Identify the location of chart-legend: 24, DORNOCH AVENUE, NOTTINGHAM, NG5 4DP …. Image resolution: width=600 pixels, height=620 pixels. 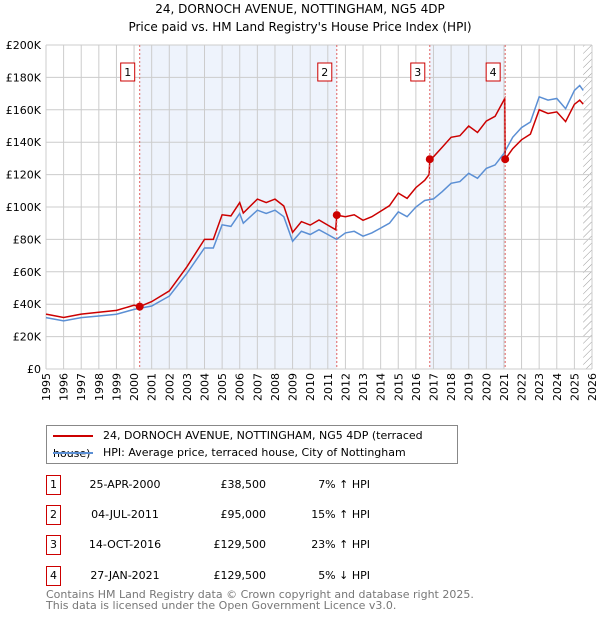
(252, 444).